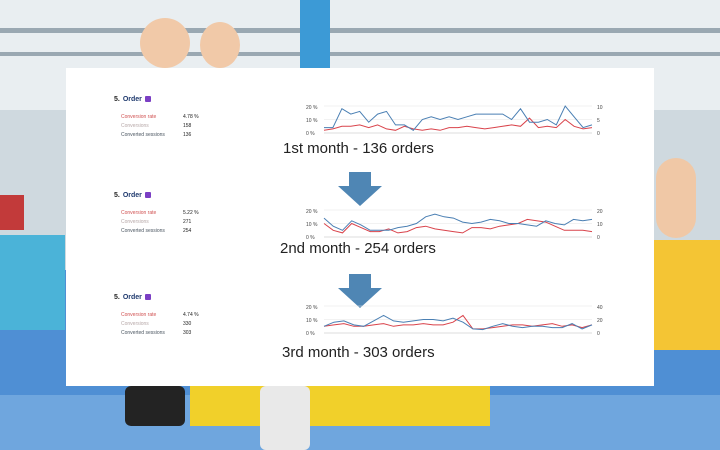 The width and height of the screenshot is (720, 450). Describe the element at coordinates (358, 352) in the screenshot. I see `month-caption: 3rd month - 303 orders` at that location.